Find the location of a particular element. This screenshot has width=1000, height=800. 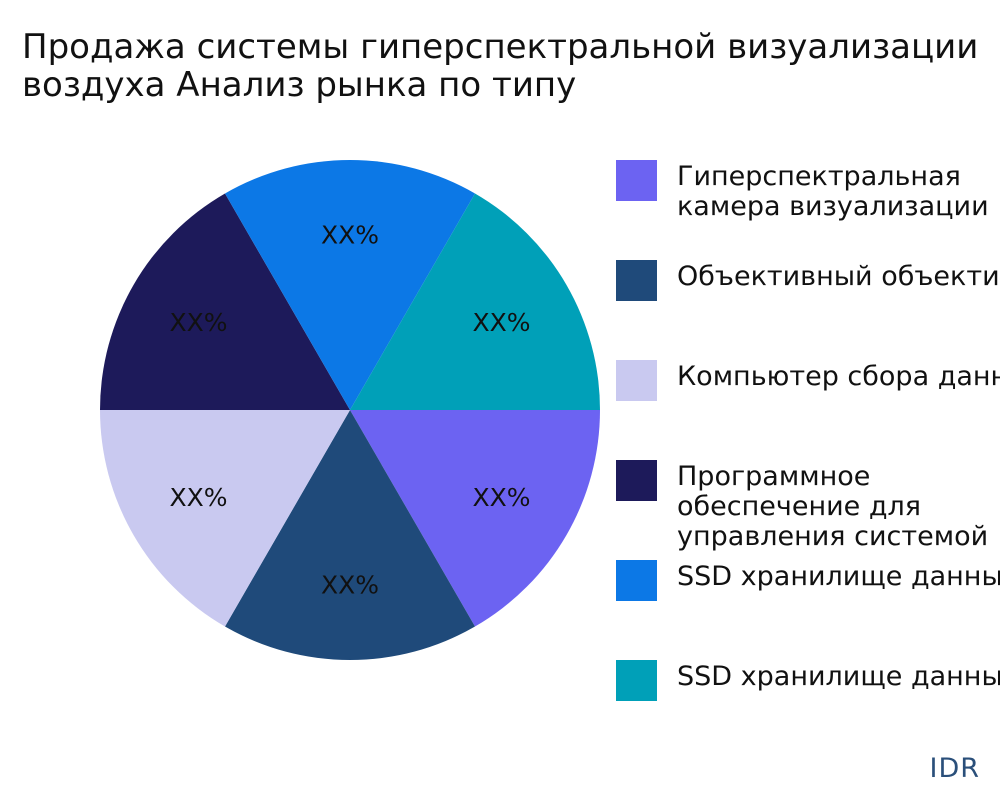

legend-label: Гиперспектральная камера визуализации is located at coordinates (838, 192).